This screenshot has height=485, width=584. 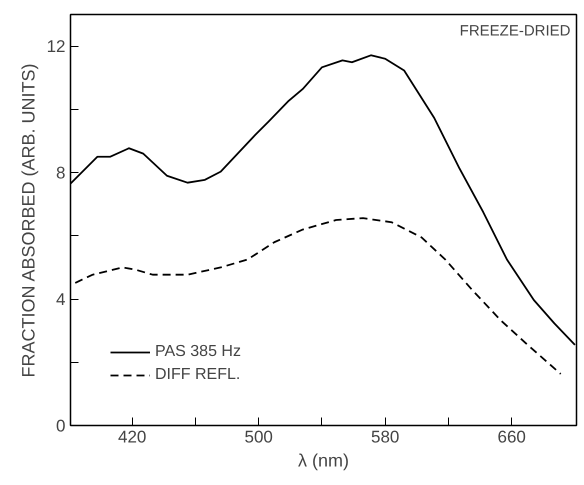 What do you see at coordinates (61, 300) in the screenshot?
I see `y-tick-label: 4` at bounding box center [61, 300].